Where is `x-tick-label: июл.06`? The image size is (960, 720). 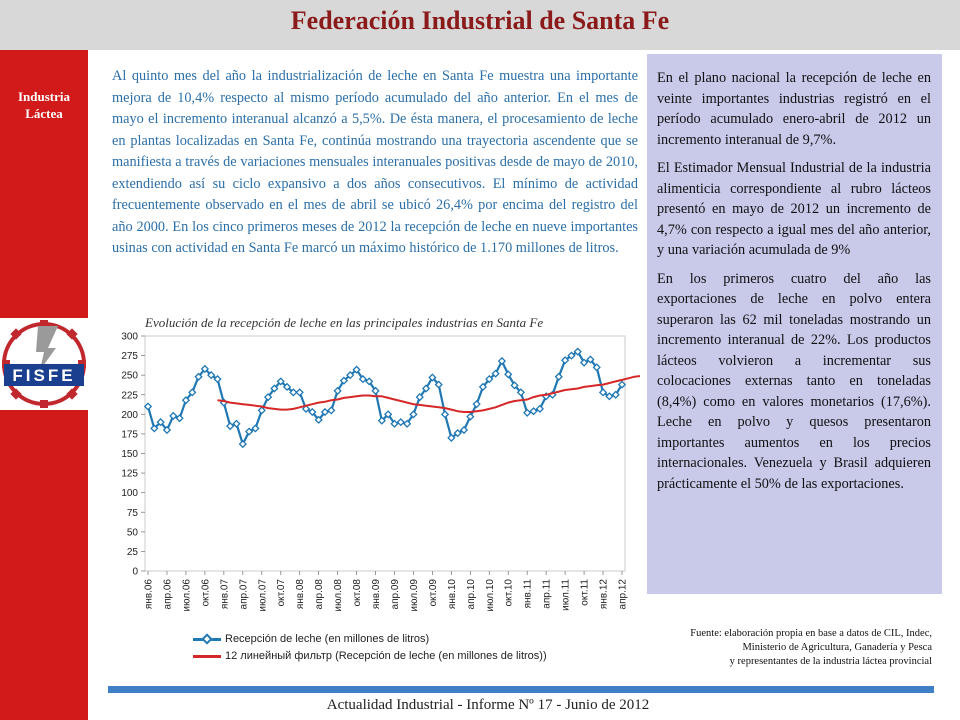
x-tick-label: июл.06 is located at coordinates (186, 595).